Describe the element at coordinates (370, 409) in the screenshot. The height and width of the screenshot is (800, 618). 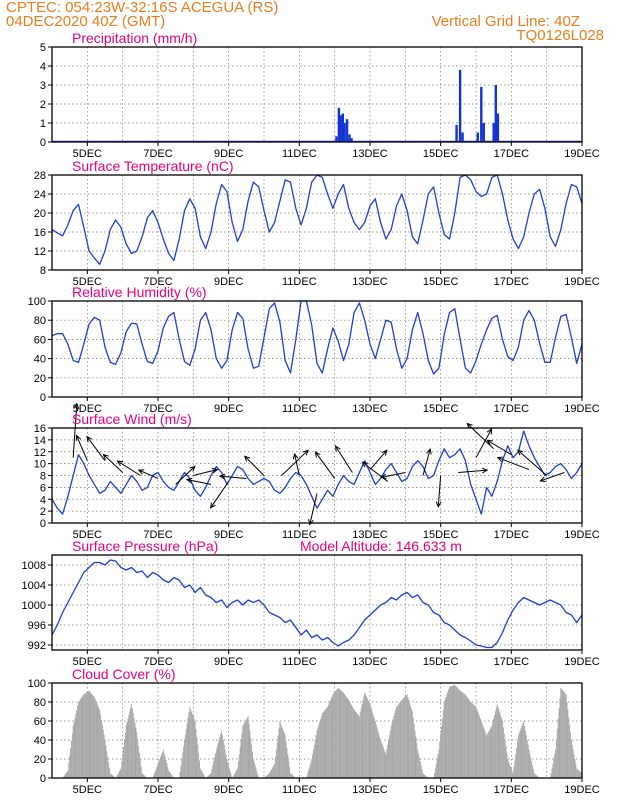
I see `xtick-label: 13DEC` at that location.